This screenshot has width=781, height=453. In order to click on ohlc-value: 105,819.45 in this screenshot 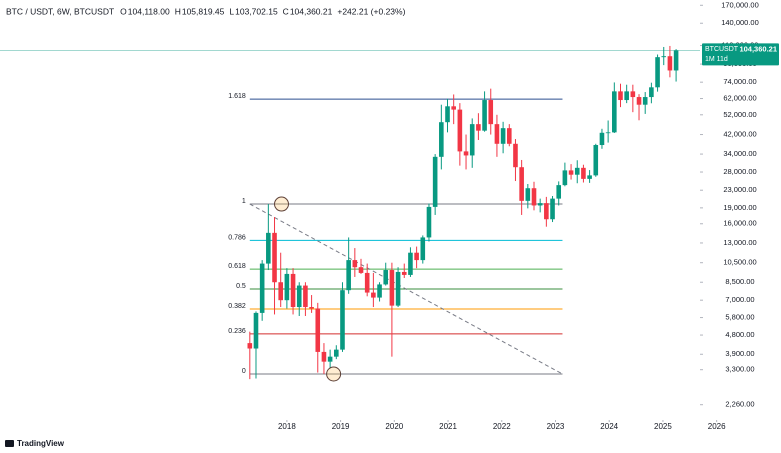, I will do `click(203, 11)`.